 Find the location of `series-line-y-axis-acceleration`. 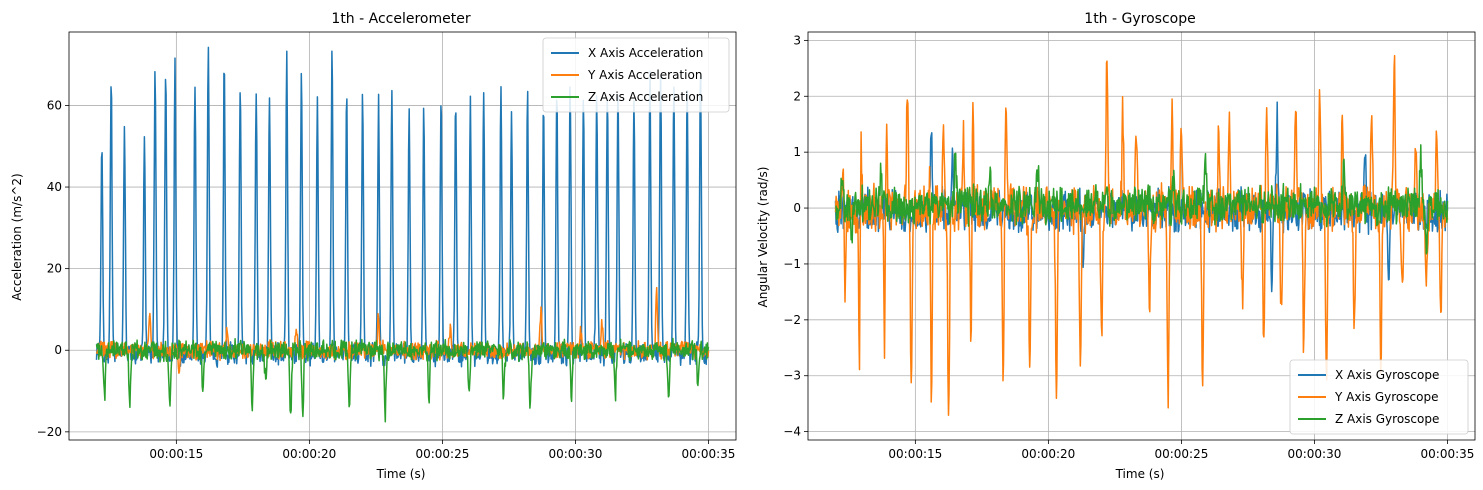

series-line-y-axis-acceleration is located at coordinates (402, 330).